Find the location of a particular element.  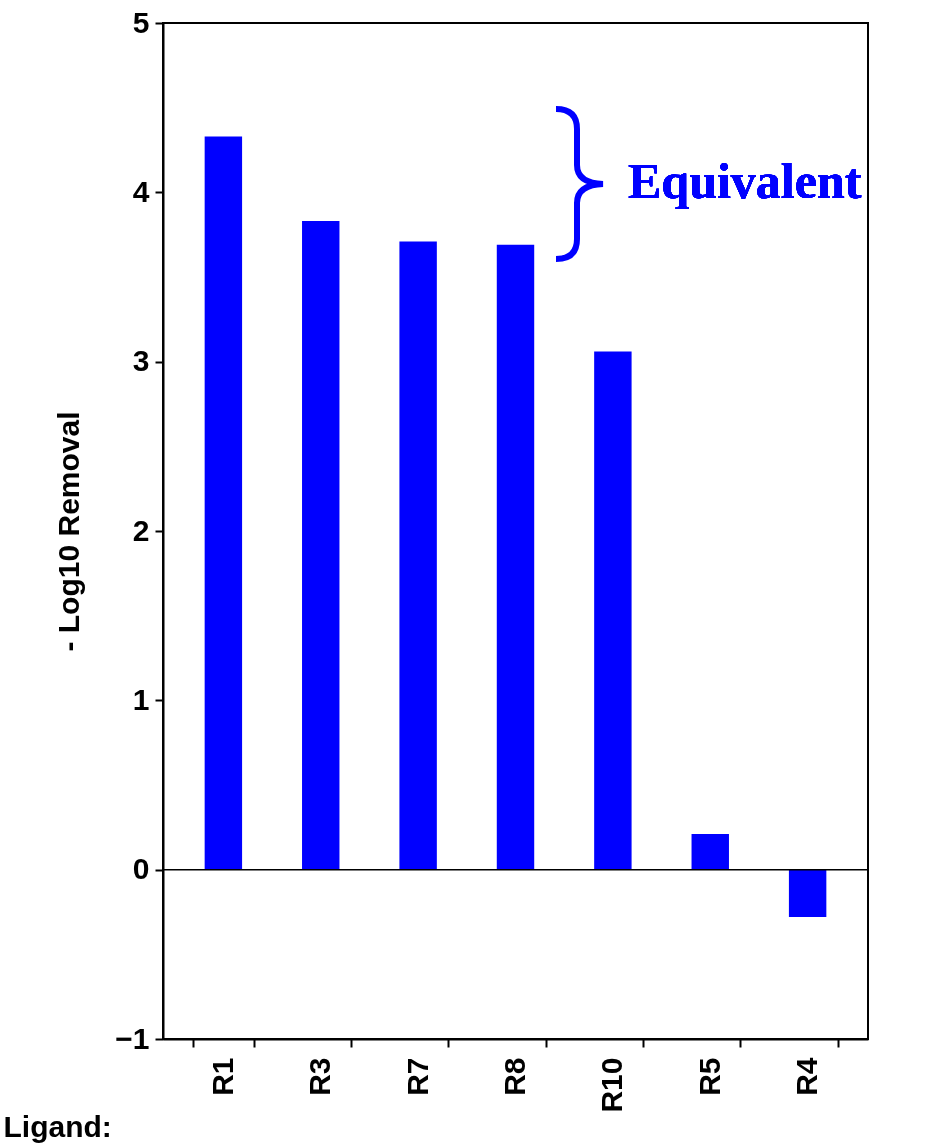

x-axis-title: Ligand: is located at coordinates (57, 1126).